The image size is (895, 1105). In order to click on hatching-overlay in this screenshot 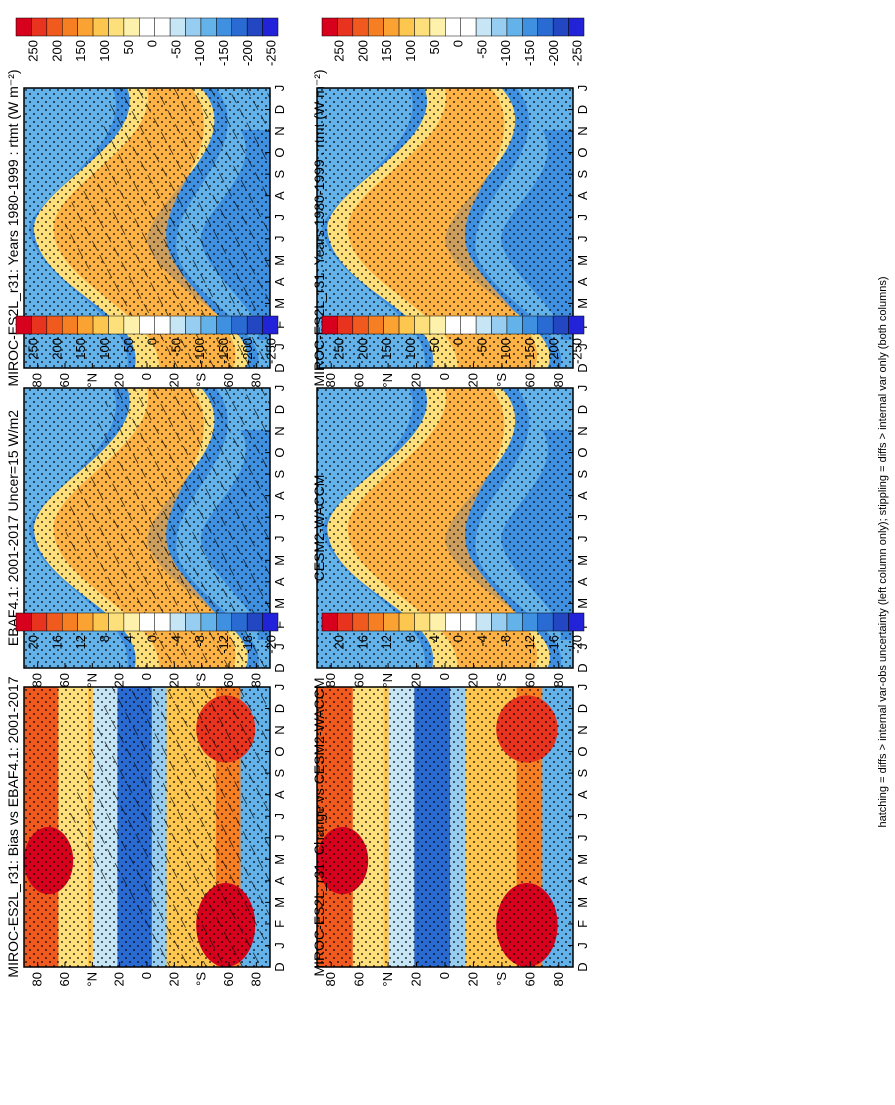, I will do `click(167, 528)`.